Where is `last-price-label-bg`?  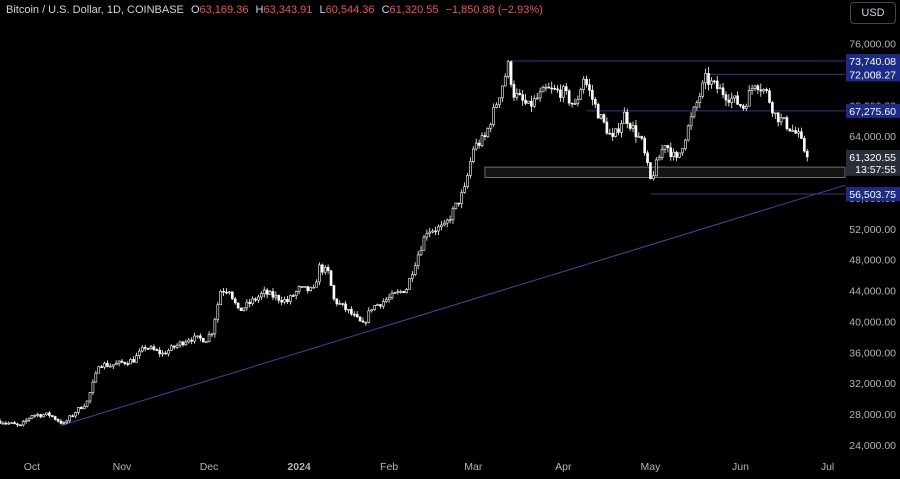 last-price-label-bg is located at coordinates (873, 162).